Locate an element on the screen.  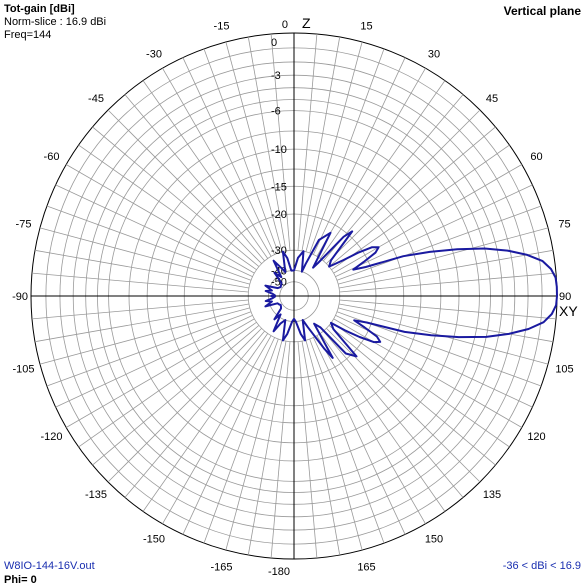
file-name-label: W8IO-144-16V.out is located at coordinates (49, 566).